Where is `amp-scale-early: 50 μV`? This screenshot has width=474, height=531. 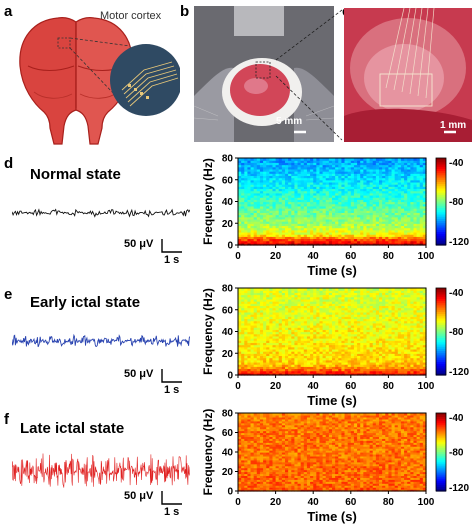 amp-scale-early: 50 μV is located at coordinates (139, 374).